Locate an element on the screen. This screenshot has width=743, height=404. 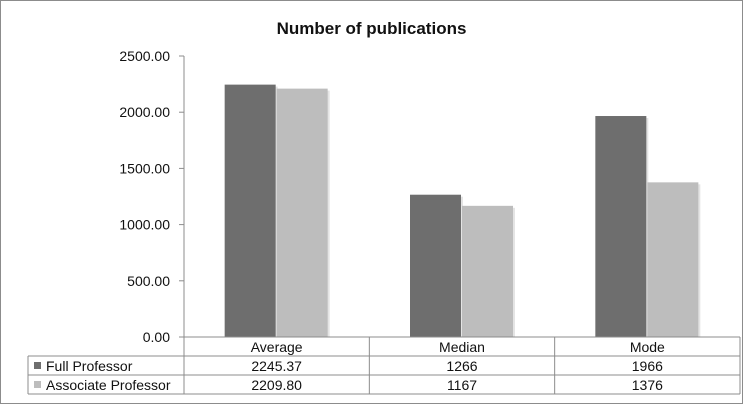
bar-associate-professor-average is located at coordinates (302, 213).